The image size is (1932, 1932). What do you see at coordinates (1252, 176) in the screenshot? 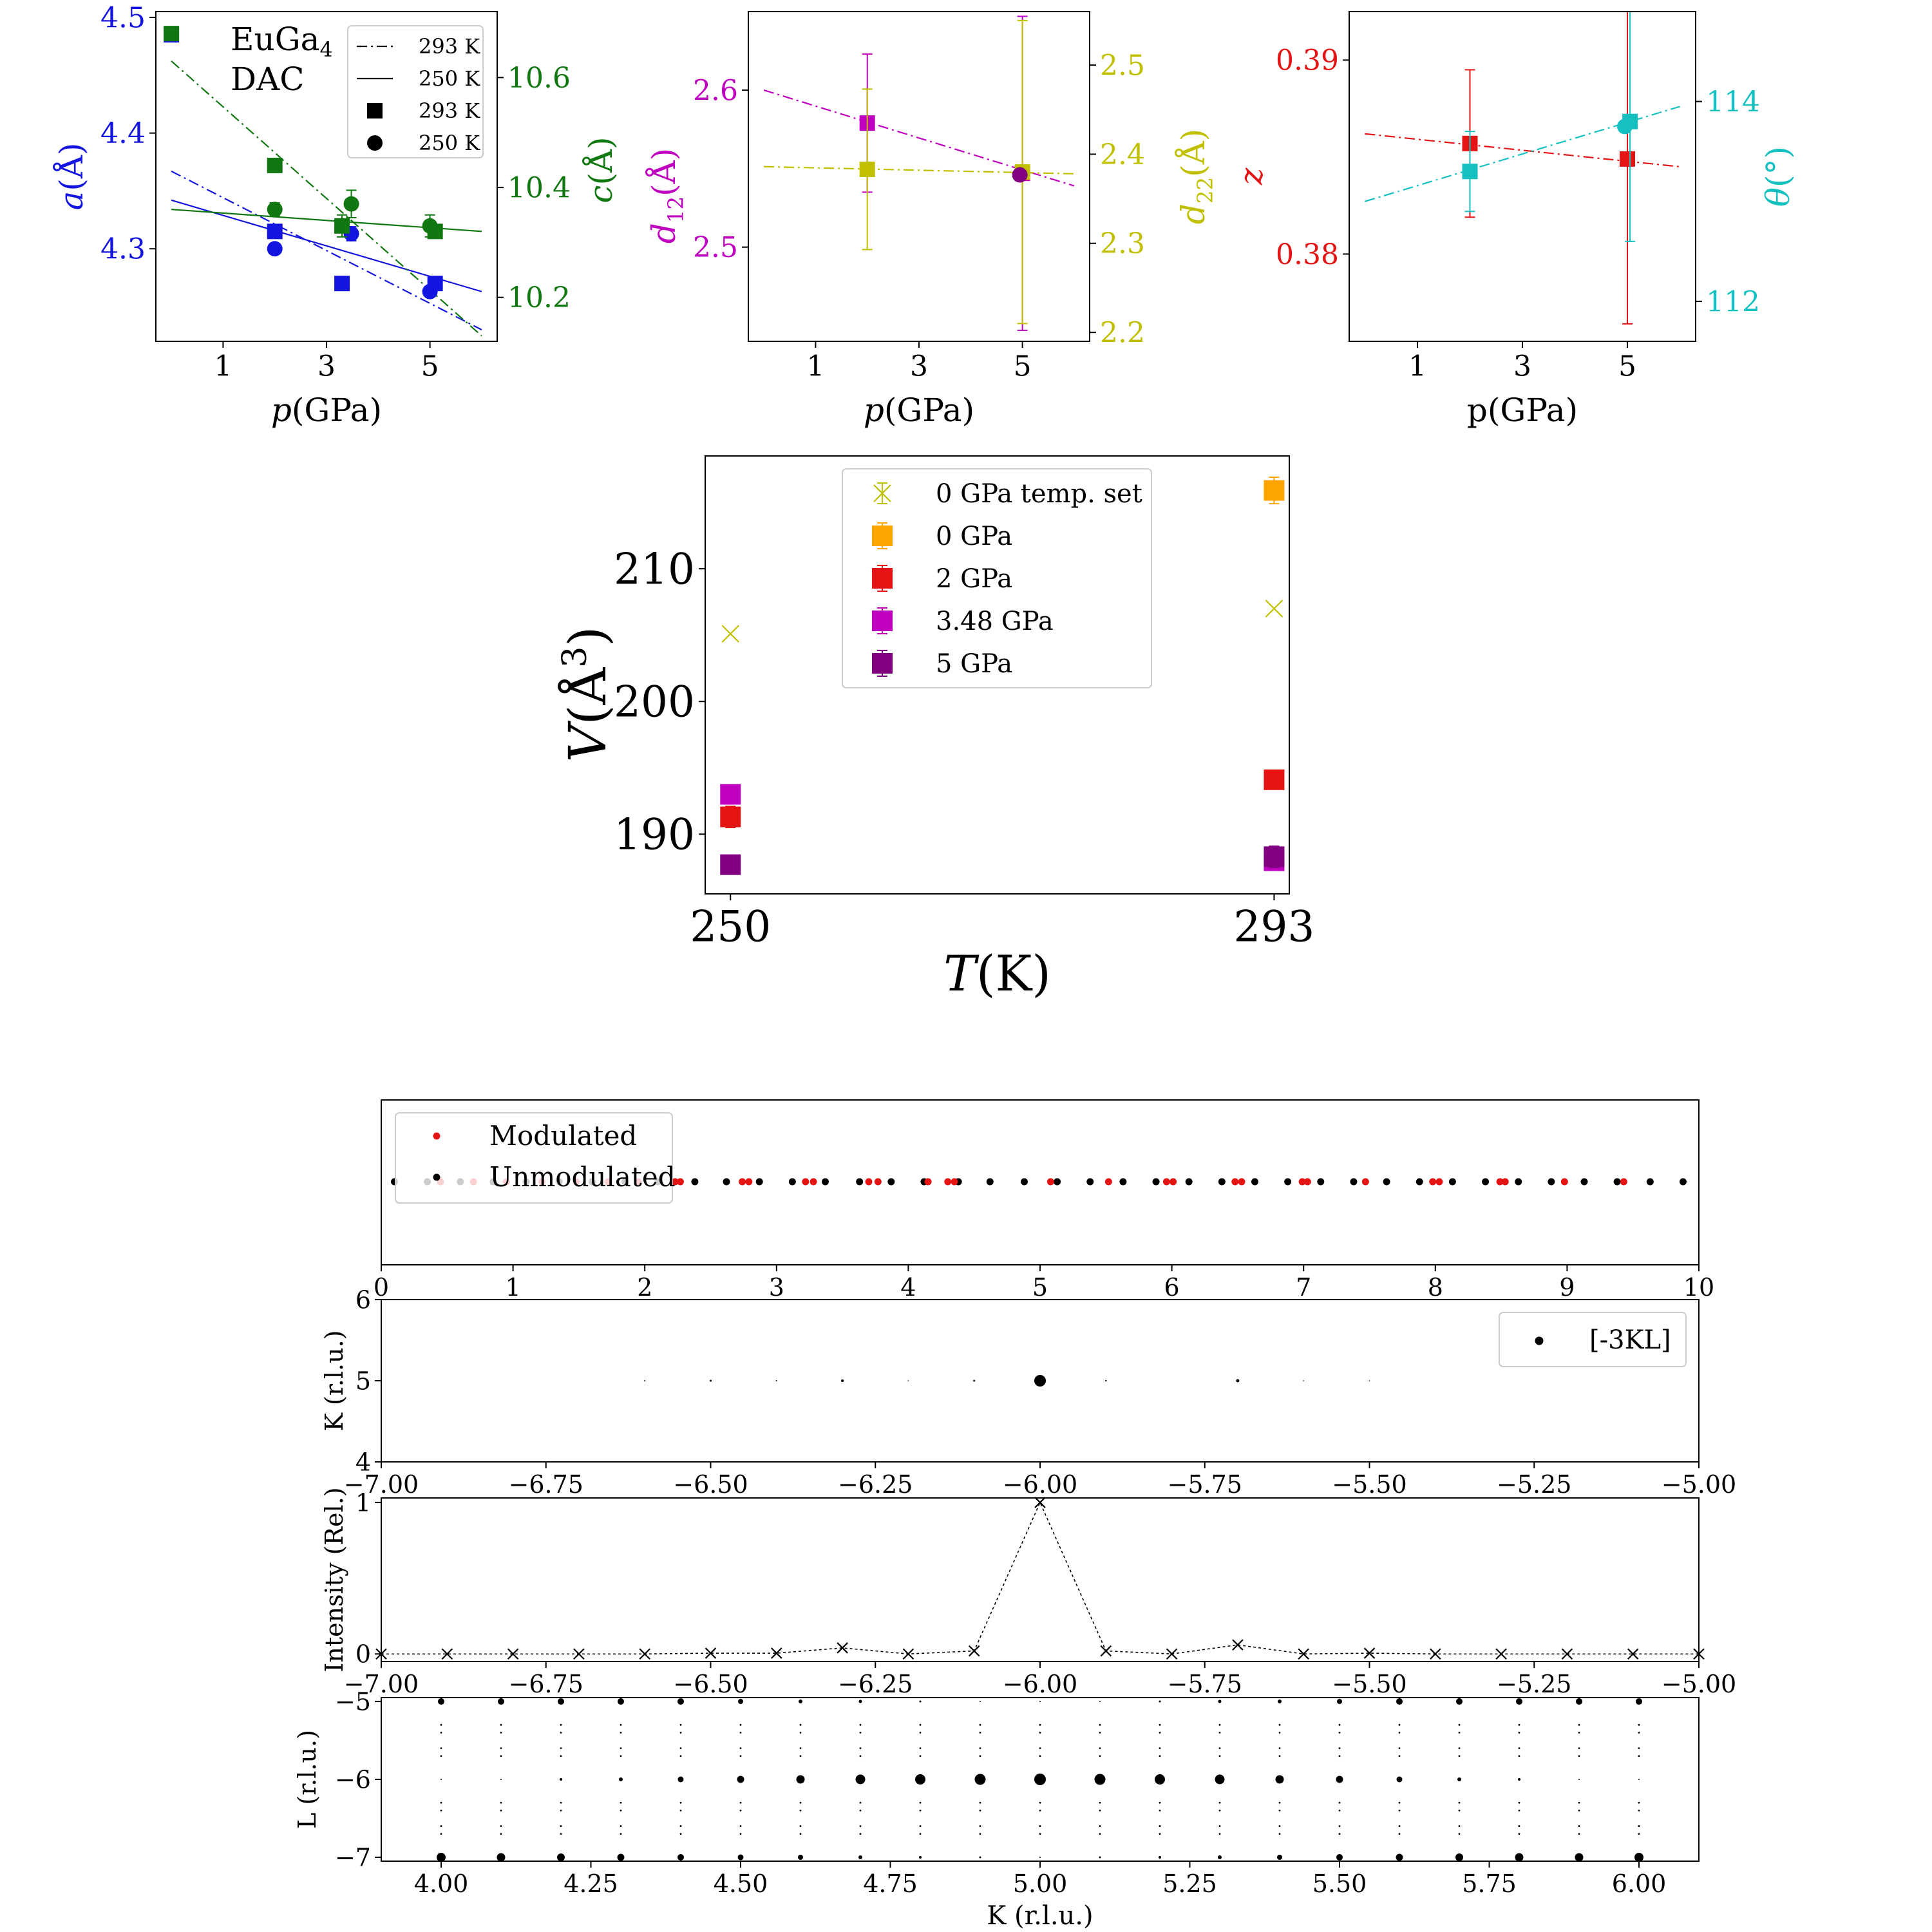
I see `axis-label-symbol: z` at bounding box center [1252, 176].